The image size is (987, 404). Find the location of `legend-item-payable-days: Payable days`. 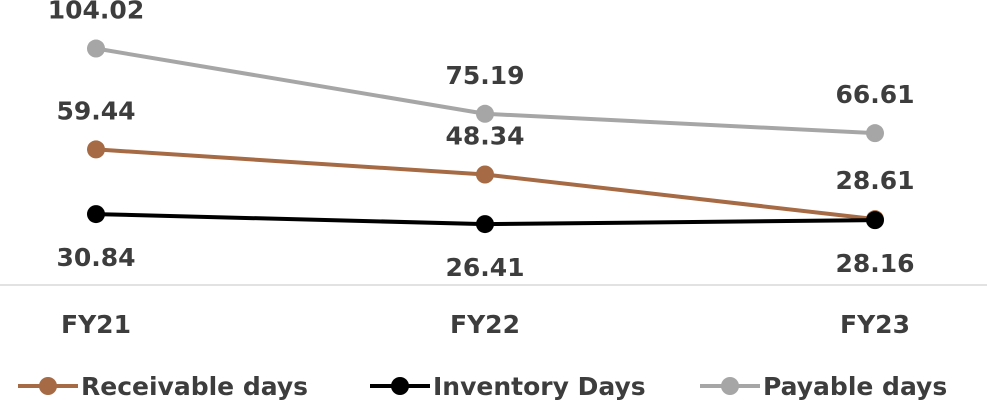

legend-item-payable-days: Payable days is located at coordinates (823, 386).